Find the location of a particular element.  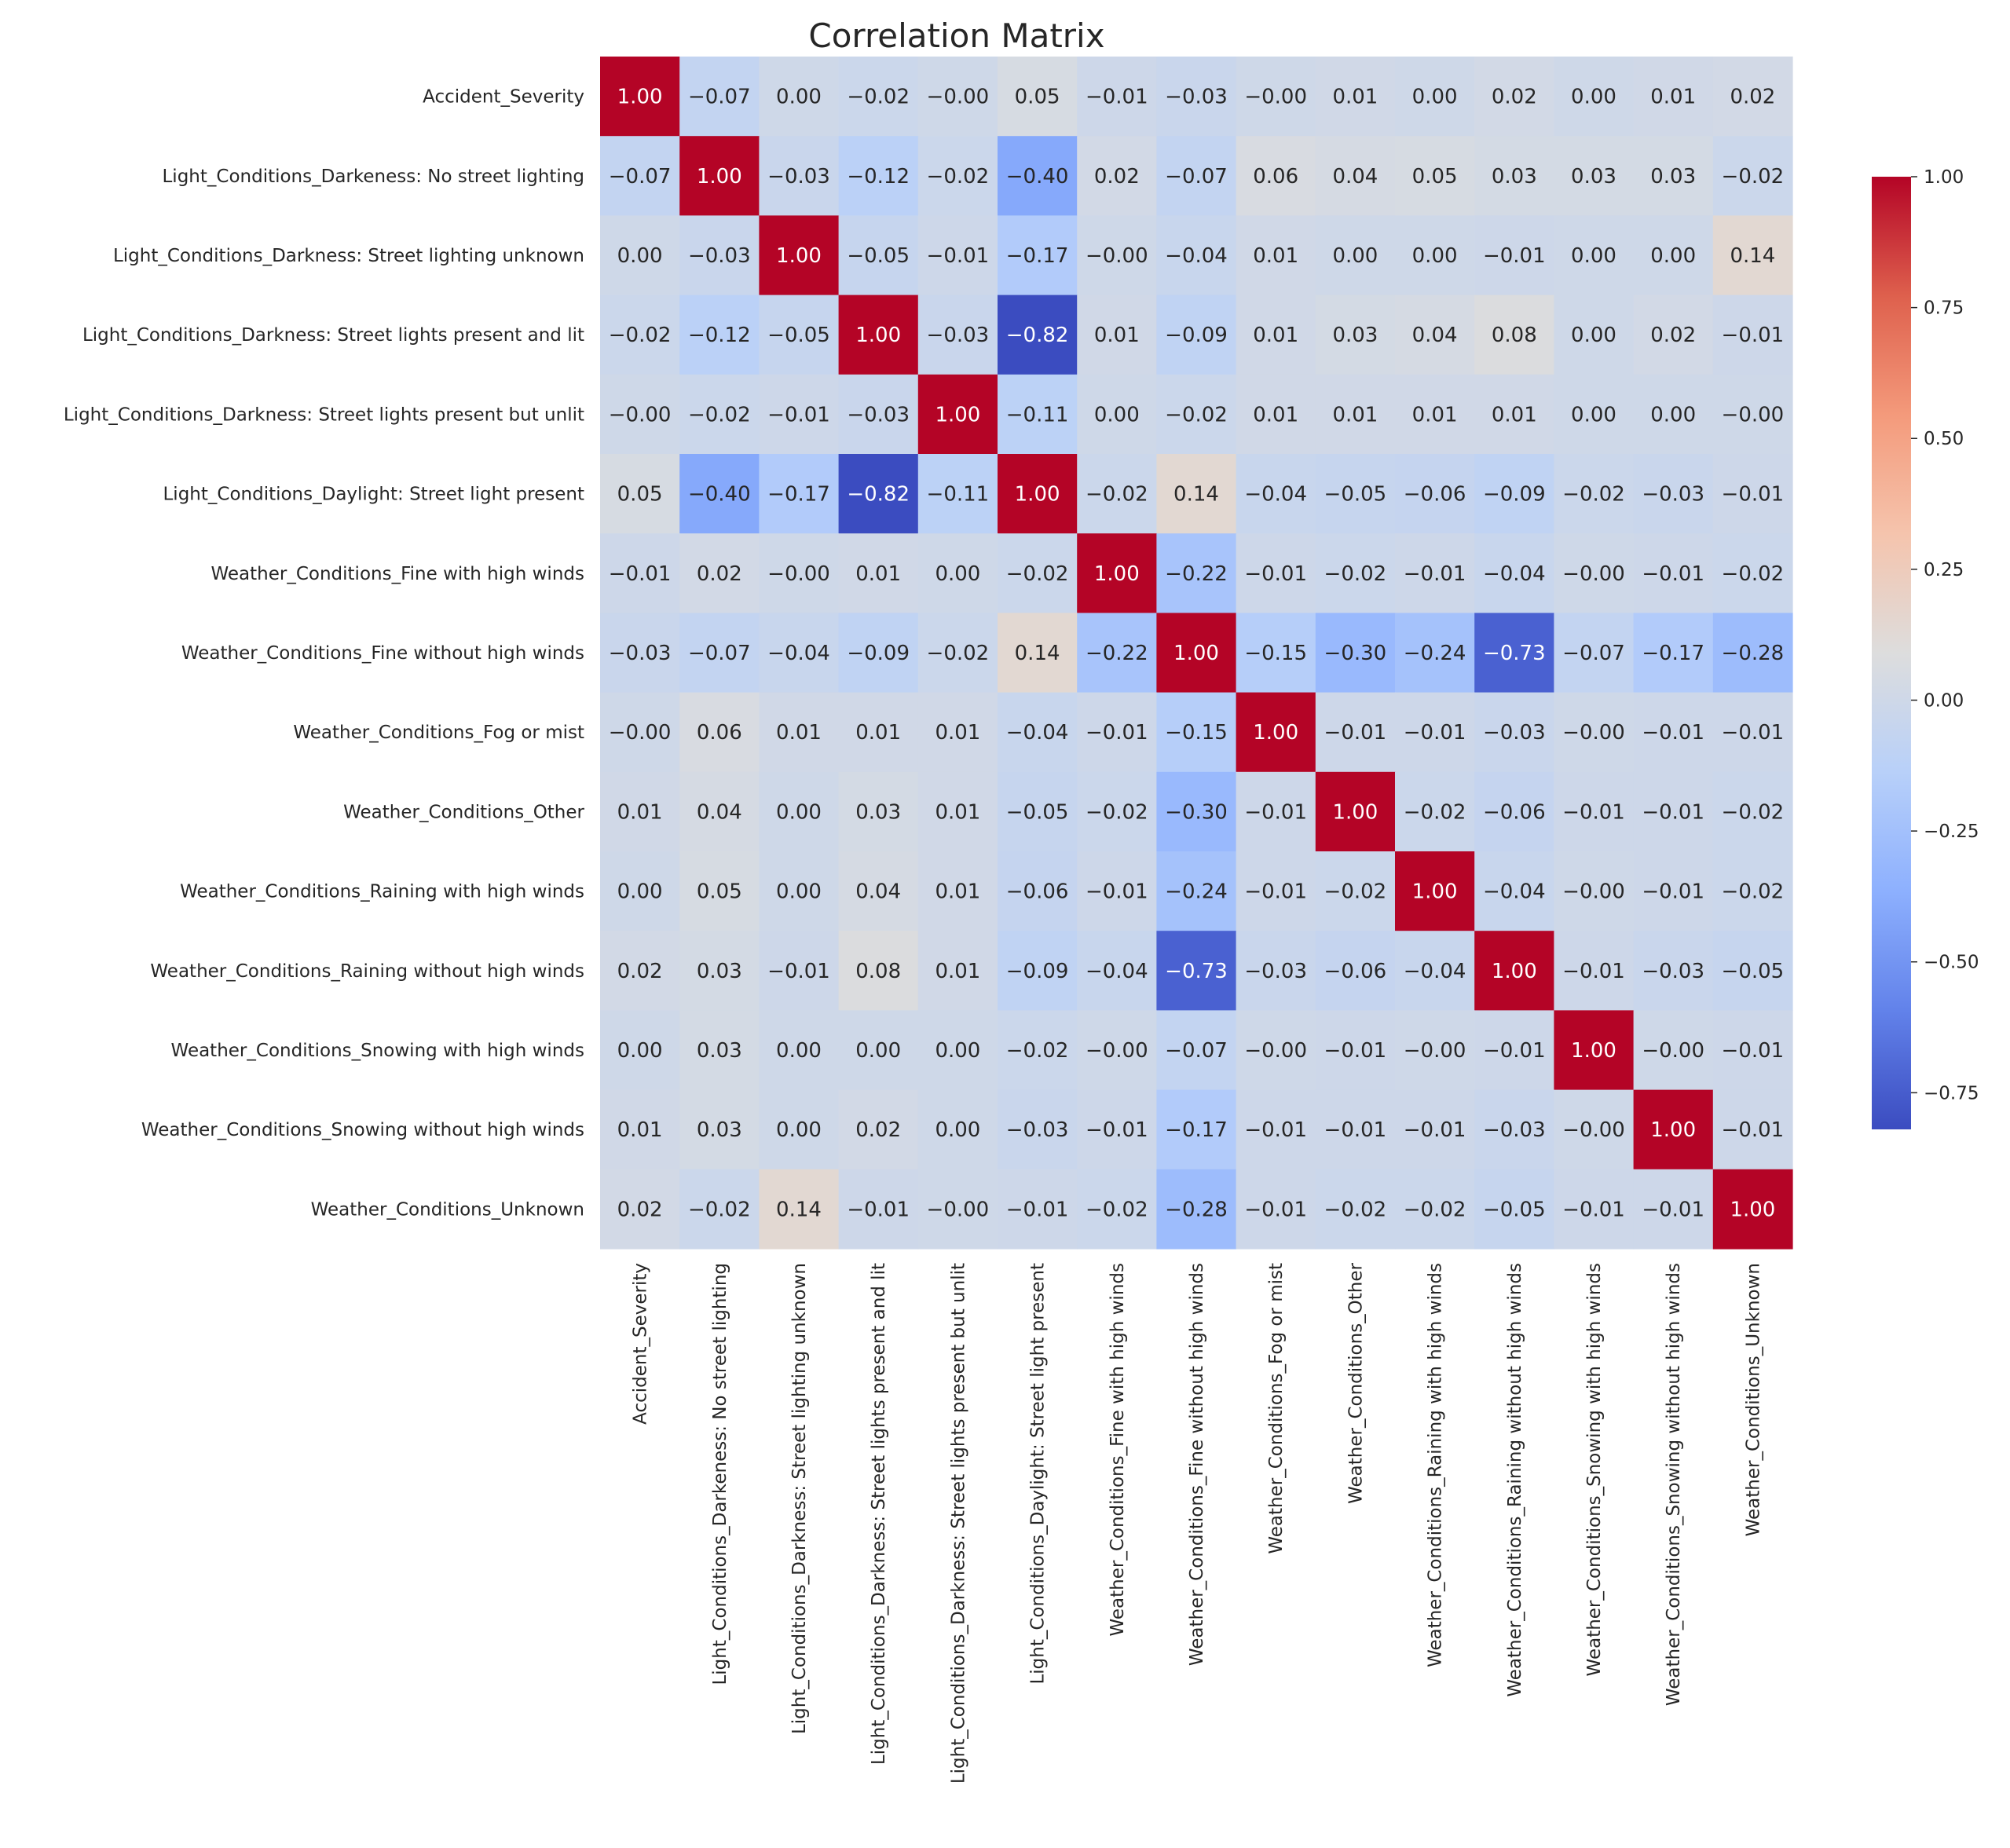

cell-annotation: −0.22 is located at coordinates (1197, 574).